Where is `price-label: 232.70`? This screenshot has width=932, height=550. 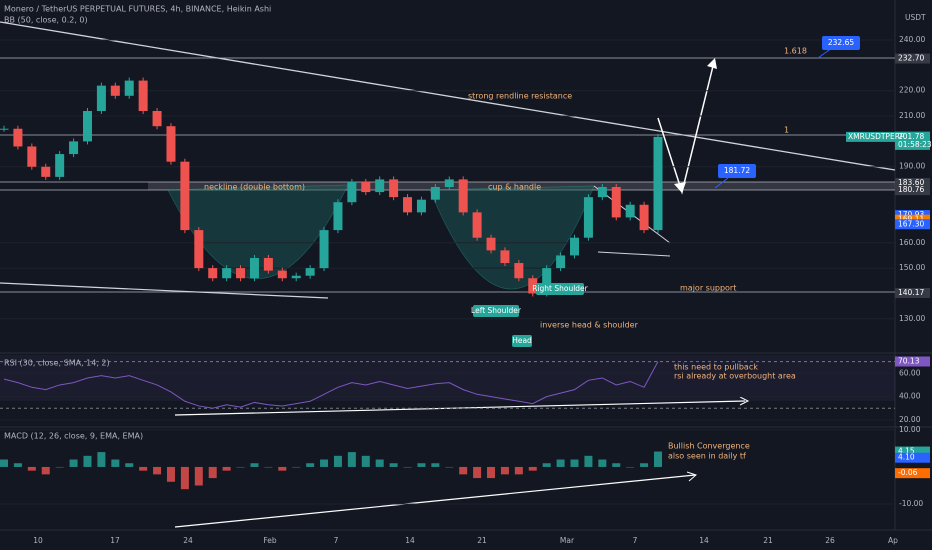
price-label: 232.70 is located at coordinates (911, 58).